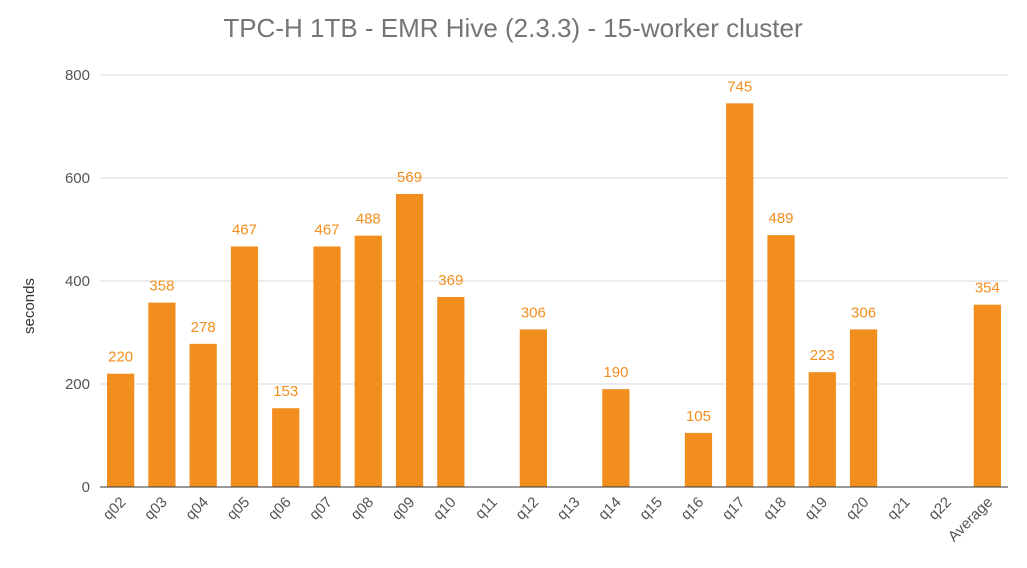 The image size is (1027, 568). What do you see at coordinates (970, 519) in the screenshot?
I see `x-tick-label: Average` at bounding box center [970, 519].